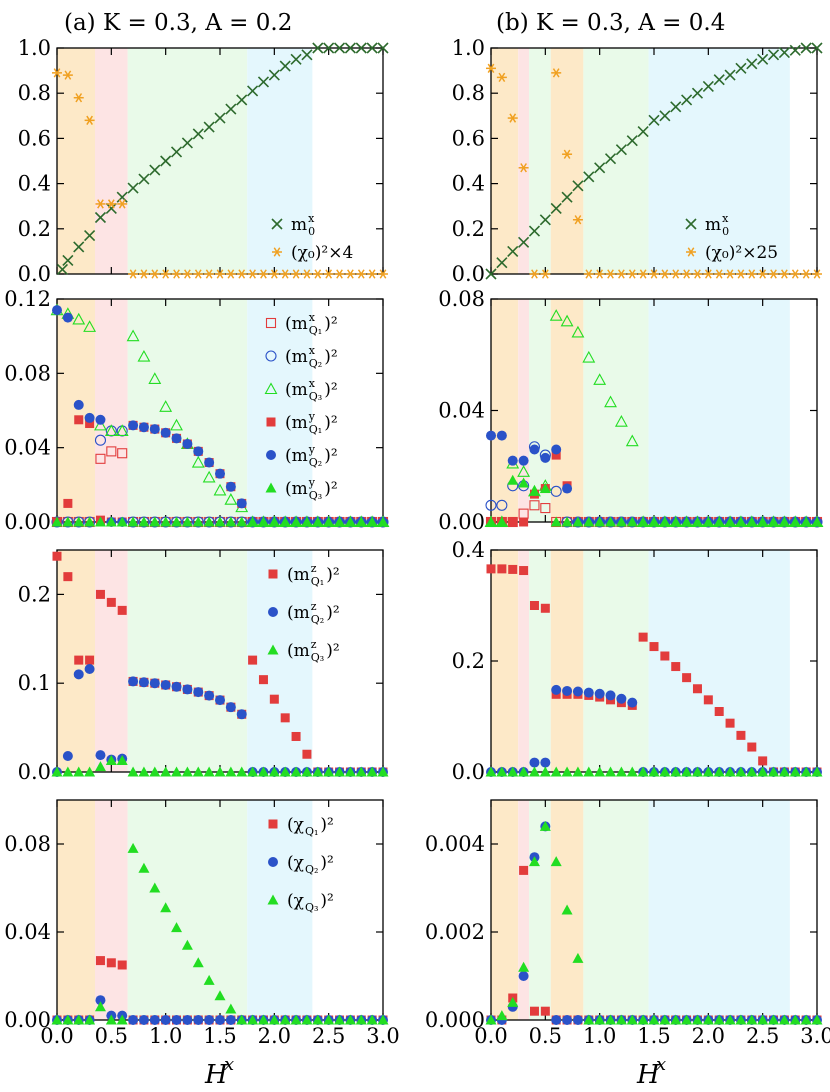  Describe the element at coordinates (468, 184) in the screenshot. I see `y-tick-label: 0.4` at that location.